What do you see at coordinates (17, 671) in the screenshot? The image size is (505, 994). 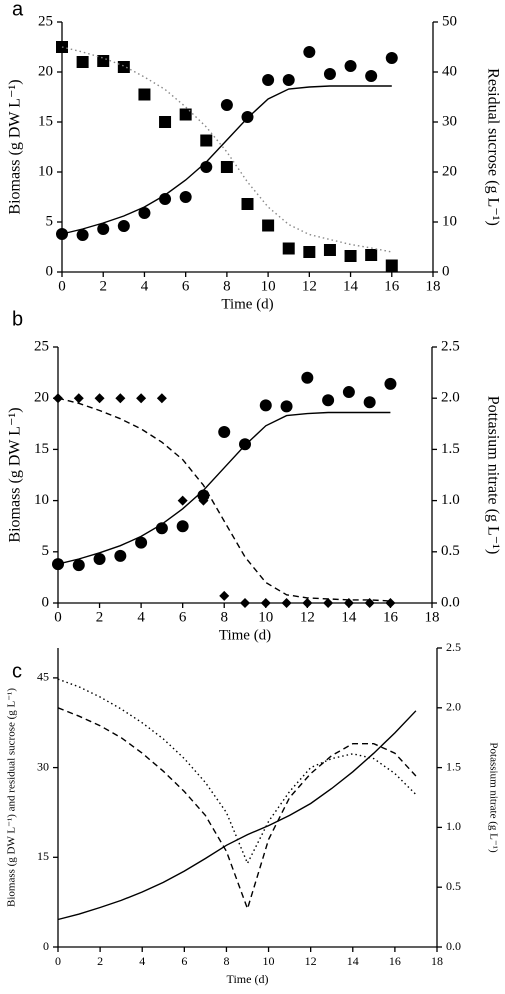 I see `panel-label: c` at bounding box center [17, 671].